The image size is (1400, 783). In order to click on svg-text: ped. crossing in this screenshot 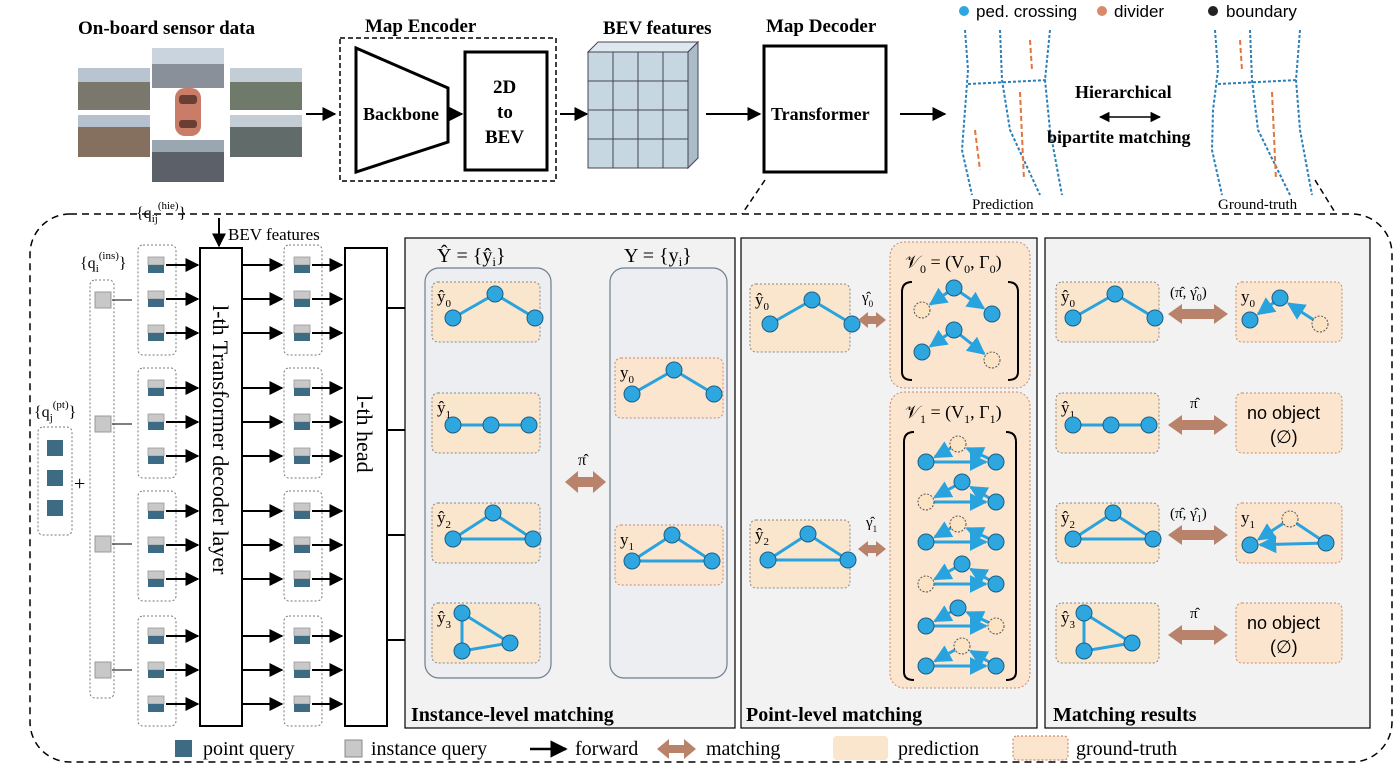, I will do `click(1026, 11)`.